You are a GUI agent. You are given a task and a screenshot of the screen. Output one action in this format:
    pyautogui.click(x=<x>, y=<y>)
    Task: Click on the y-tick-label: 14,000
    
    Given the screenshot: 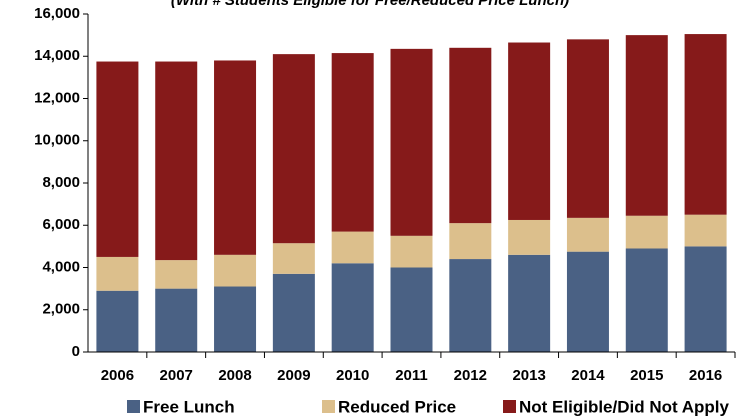 What is the action you would take?
    pyautogui.click(x=57, y=55)
    